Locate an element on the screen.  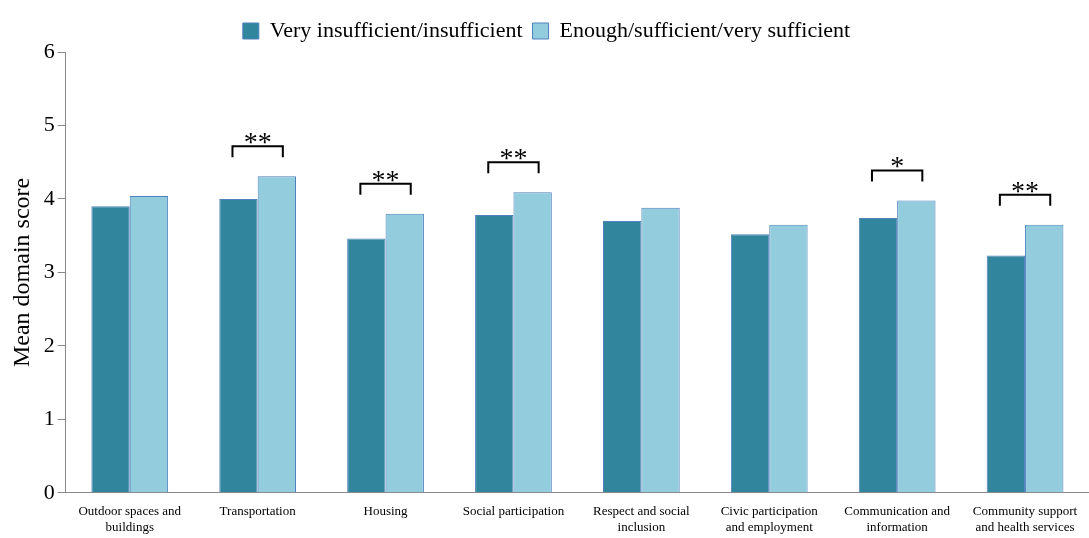
x-tick-label: Transportation is located at coordinates (258, 511).